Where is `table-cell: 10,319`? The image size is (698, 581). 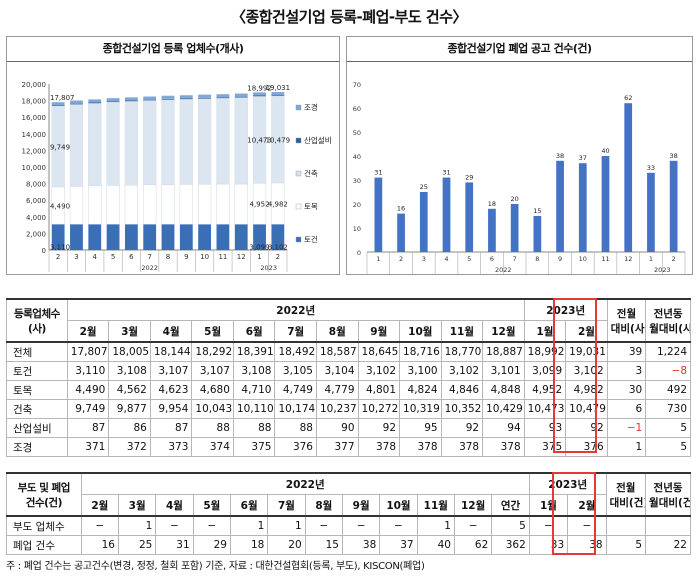
table-cell: 10,319 is located at coordinates (420, 409).